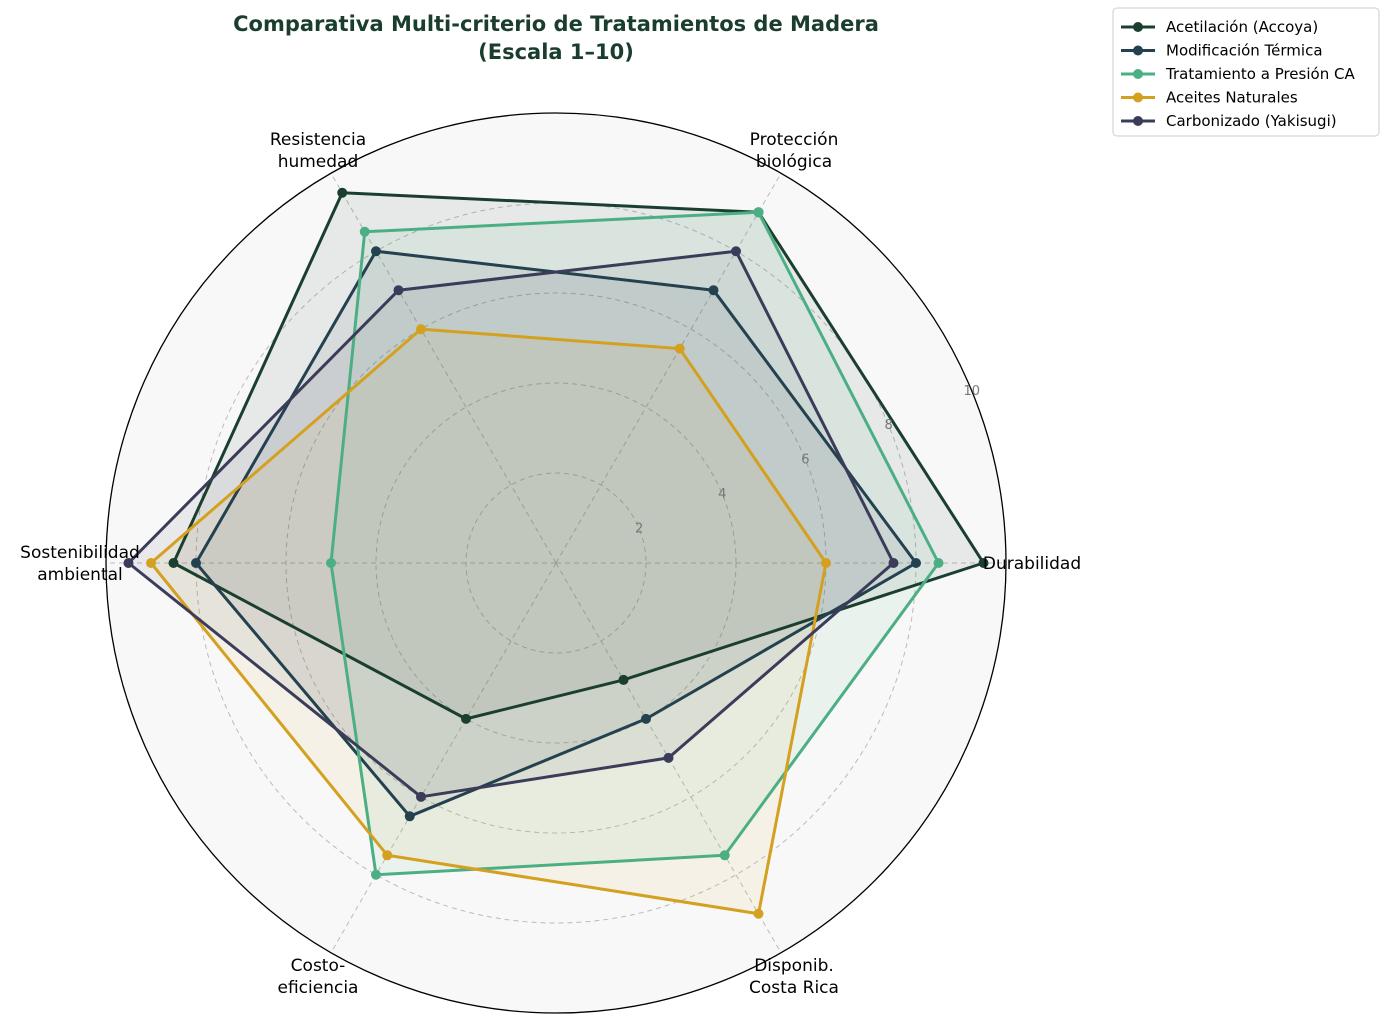 This screenshot has height=1027, width=1390. I want to click on axis-label: ambiental, so click(80, 575).